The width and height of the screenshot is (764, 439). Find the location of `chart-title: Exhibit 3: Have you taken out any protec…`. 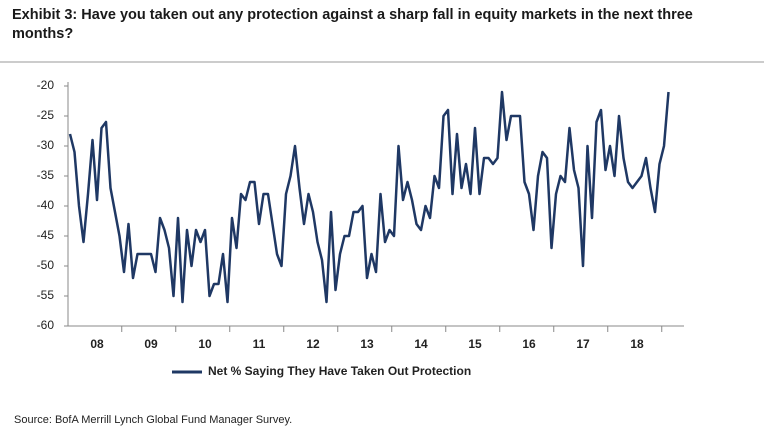

chart-title: Exhibit 3: Have you taken out any protec… is located at coordinates (352, 24).